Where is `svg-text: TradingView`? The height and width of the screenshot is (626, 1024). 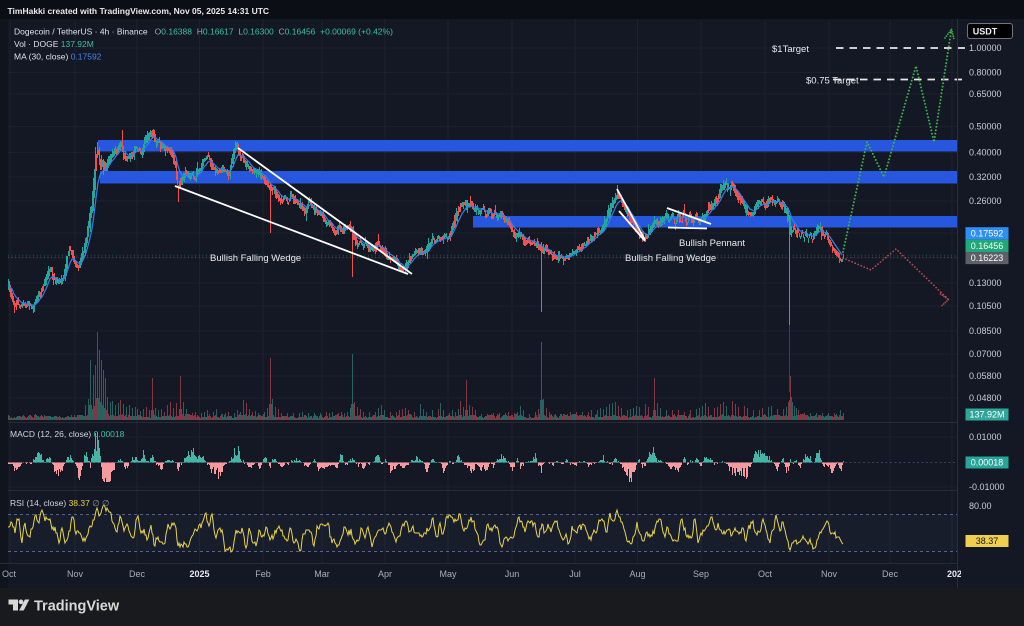 svg-text: TradingView is located at coordinates (77, 607).